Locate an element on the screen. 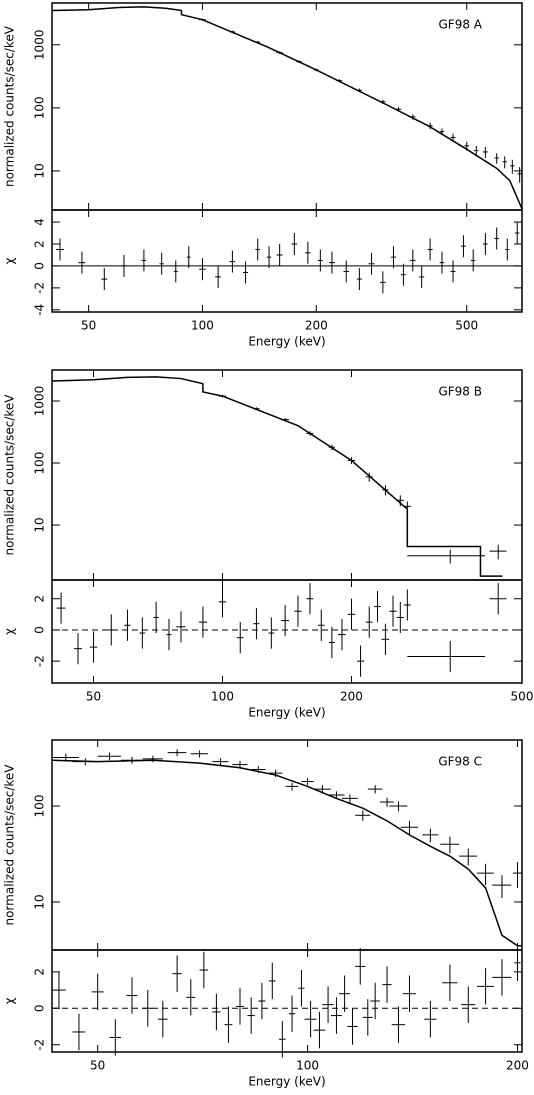 This screenshot has width=534, height=1095. x-axis-label: Energy (keV) is located at coordinates (286, 1082).